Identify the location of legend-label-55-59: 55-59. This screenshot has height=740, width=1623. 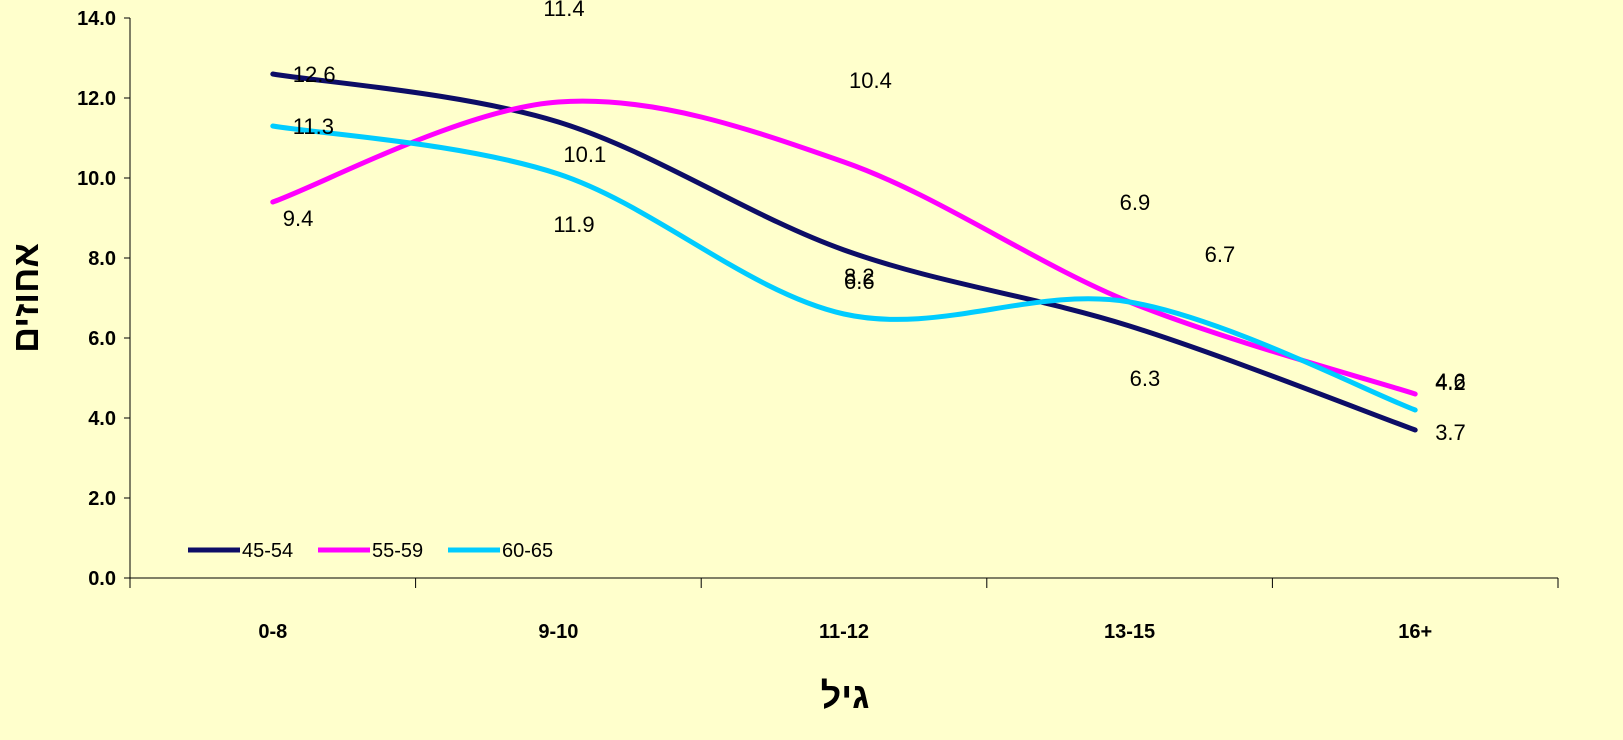
(397, 551).